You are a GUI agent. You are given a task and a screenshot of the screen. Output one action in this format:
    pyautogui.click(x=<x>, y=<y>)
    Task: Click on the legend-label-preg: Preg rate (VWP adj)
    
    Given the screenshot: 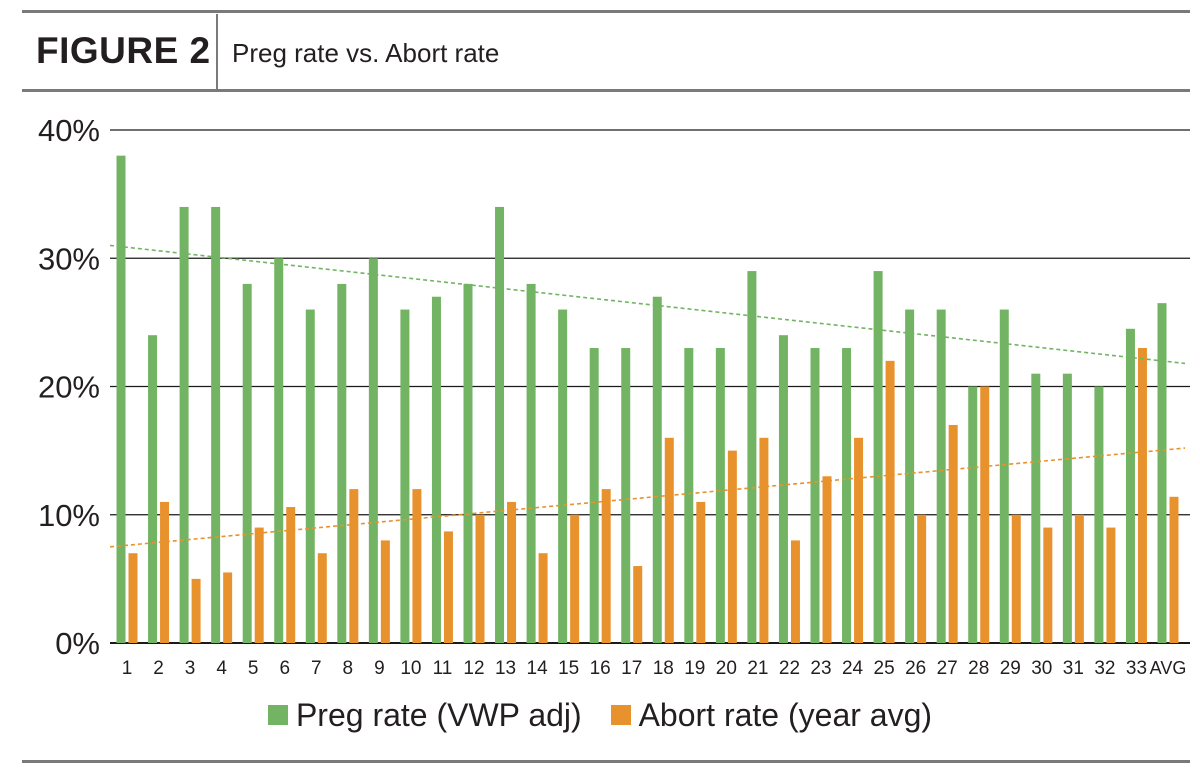 What is the action you would take?
    pyautogui.click(x=438, y=714)
    